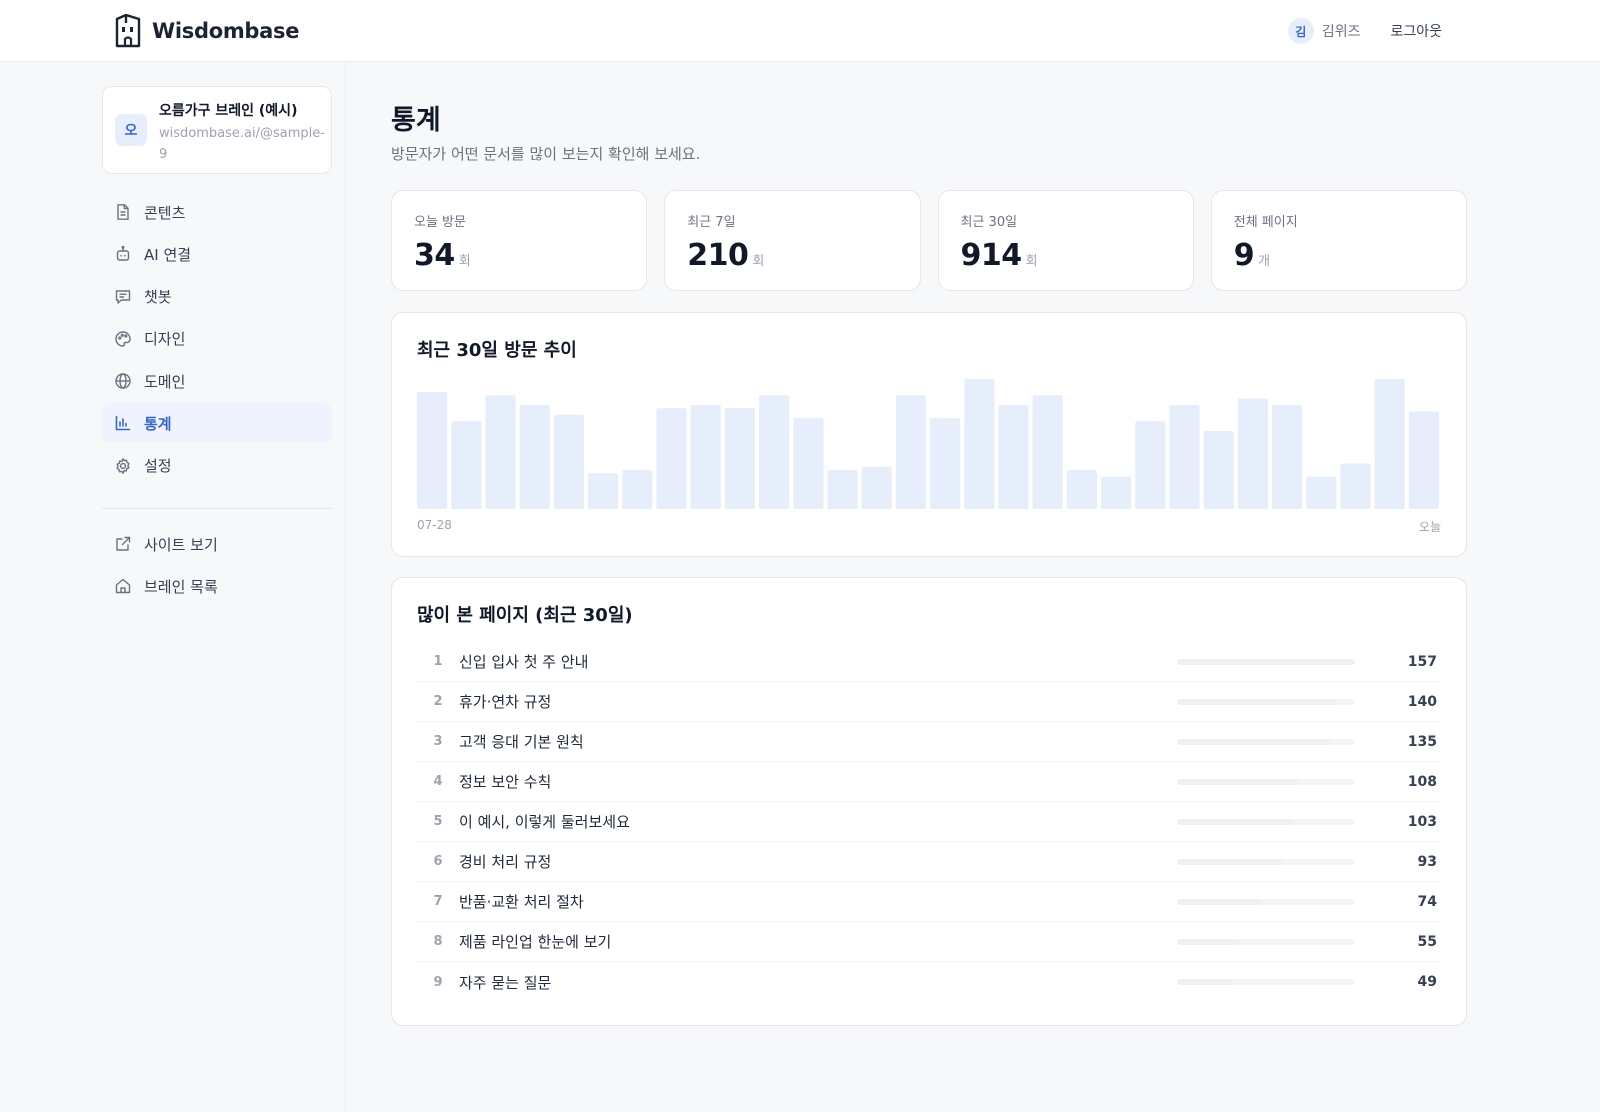 The height and width of the screenshot is (1112, 1600). I want to click on top-bar: Wisdombase 김 김위즈 로그아웃, so click(800, 31).